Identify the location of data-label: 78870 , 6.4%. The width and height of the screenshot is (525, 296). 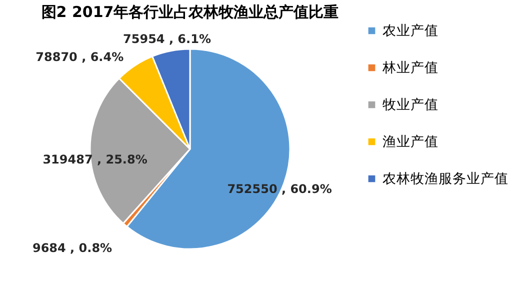
(80, 57).